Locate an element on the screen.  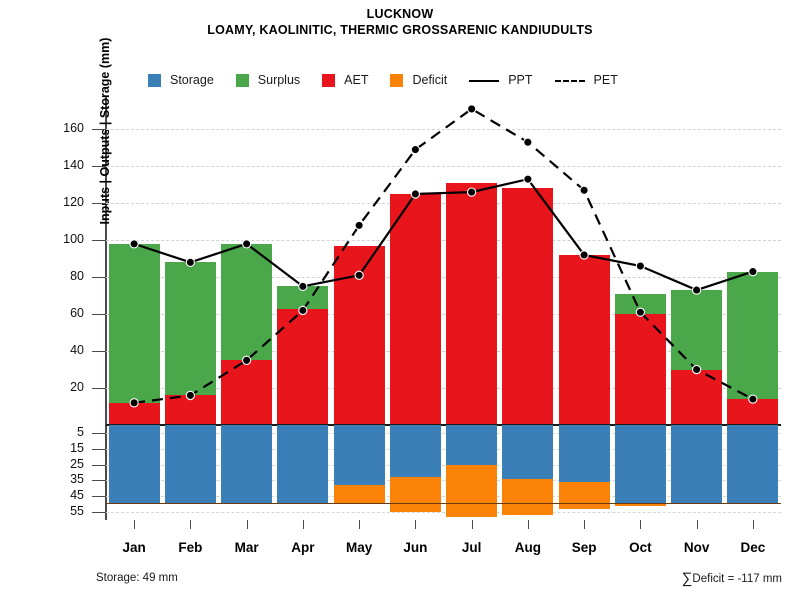
bar-storage-jun is located at coordinates (415, 451).